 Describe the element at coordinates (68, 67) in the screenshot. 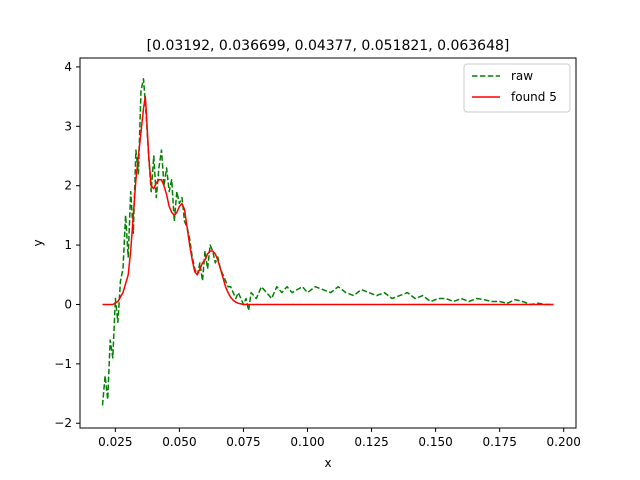

I see `y-tick-label: 4` at that location.